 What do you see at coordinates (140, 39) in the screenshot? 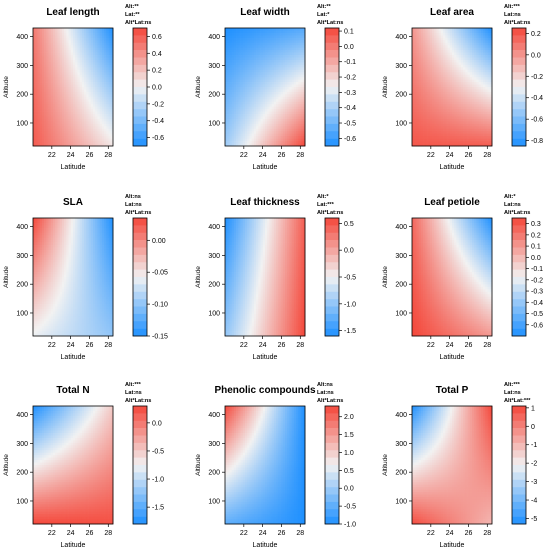
I see `colorbar-band` at bounding box center [140, 39].